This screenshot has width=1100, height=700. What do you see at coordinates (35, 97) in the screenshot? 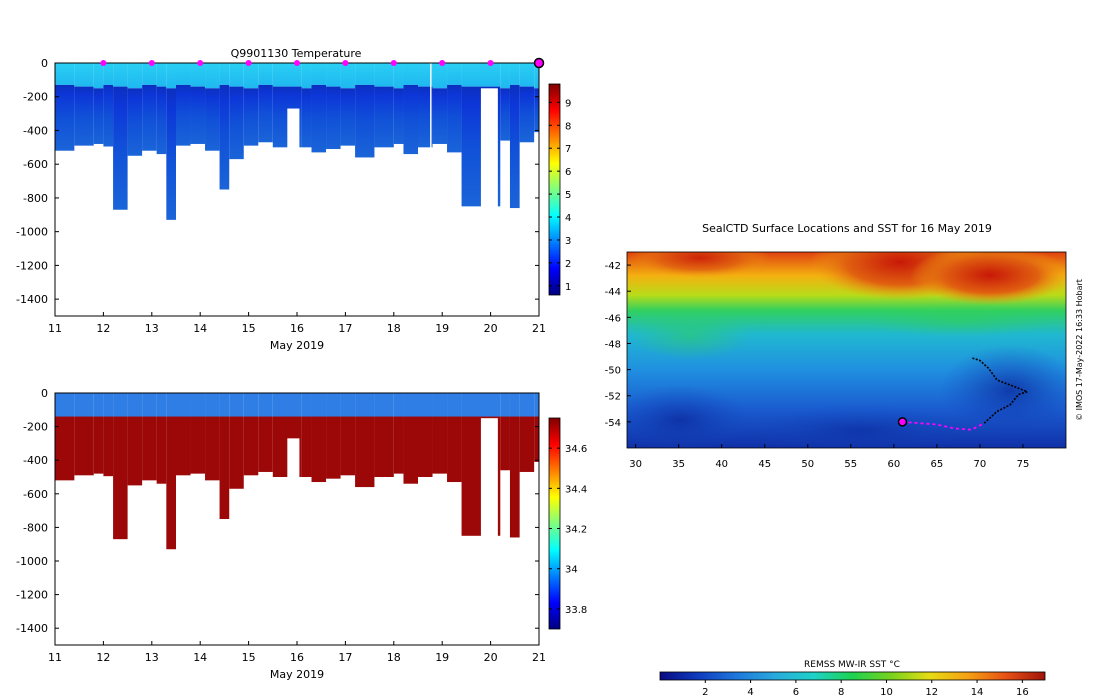
I see `temp-ytick-label: -200` at bounding box center [35, 97].